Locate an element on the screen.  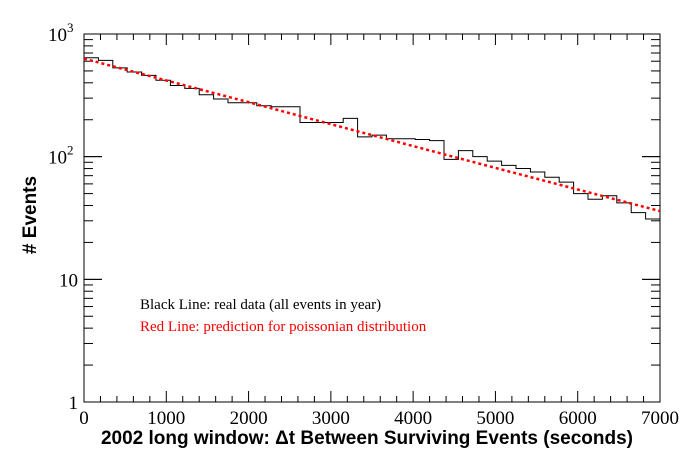
x-tick-label: 7000 is located at coordinates (660, 418).